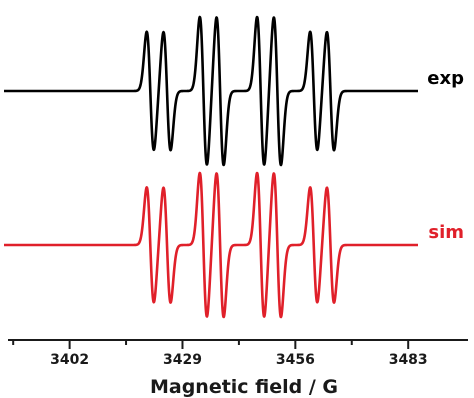  Describe the element at coordinates (182, 360) in the screenshot. I see `x-tick-label: 3429` at that location.